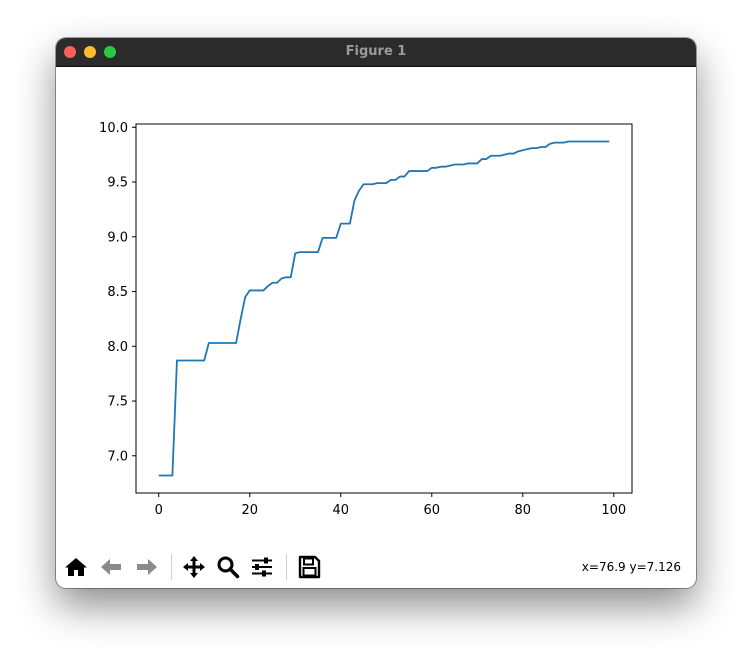 This screenshot has width=752, height=662. I want to click on back-button, so click(111, 567).